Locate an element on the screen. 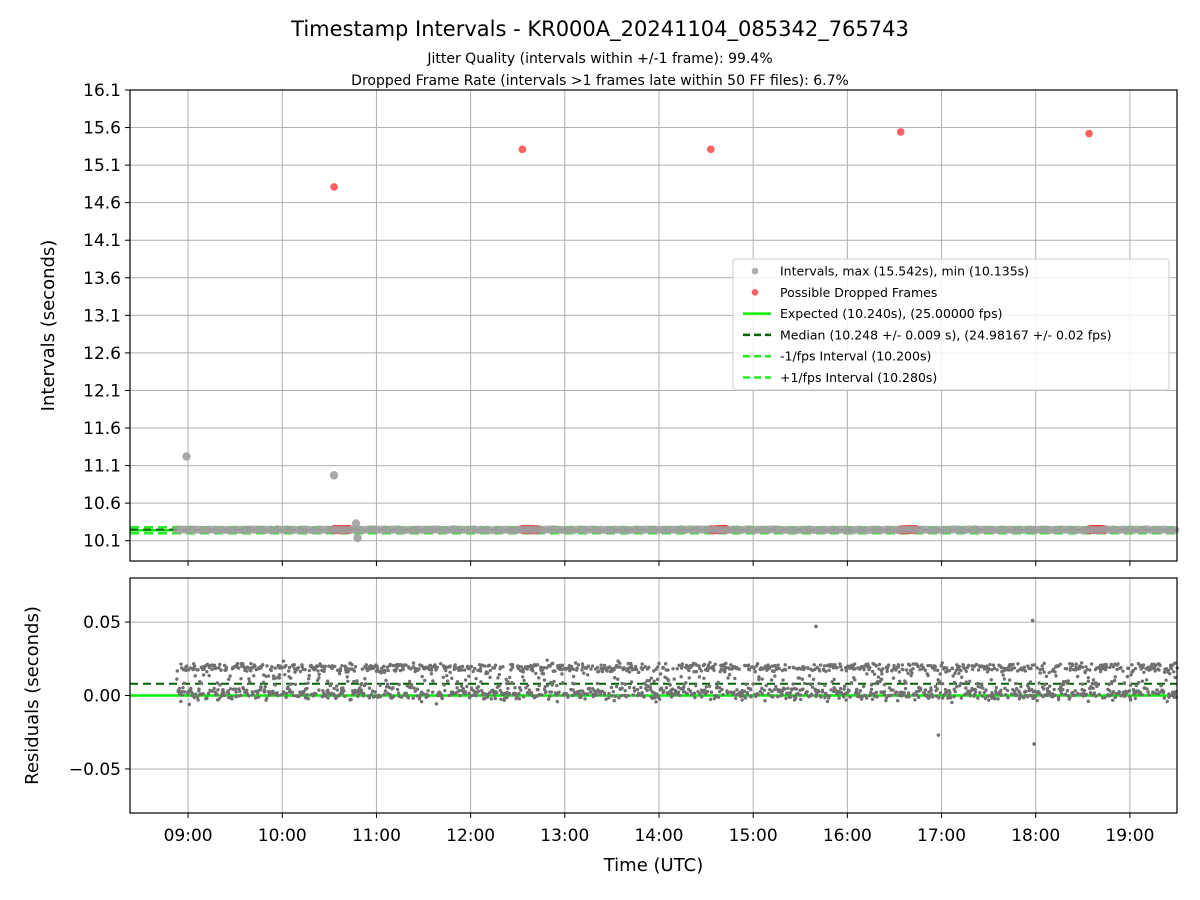  y-tick-label: 10.6 is located at coordinates (102, 504).